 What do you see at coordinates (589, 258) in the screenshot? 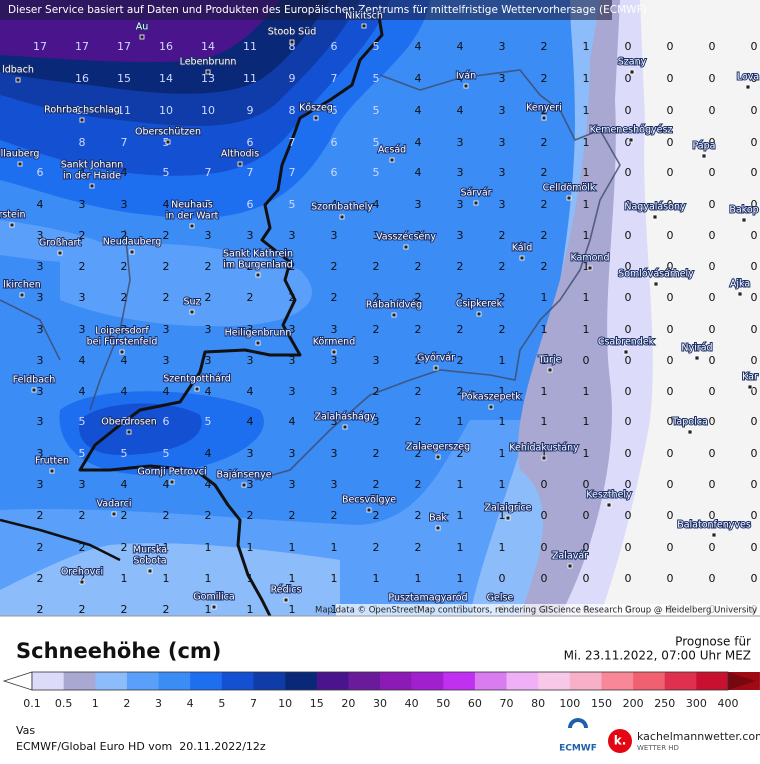
I see `town-name: Kamond` at bounding box center [589, 258].